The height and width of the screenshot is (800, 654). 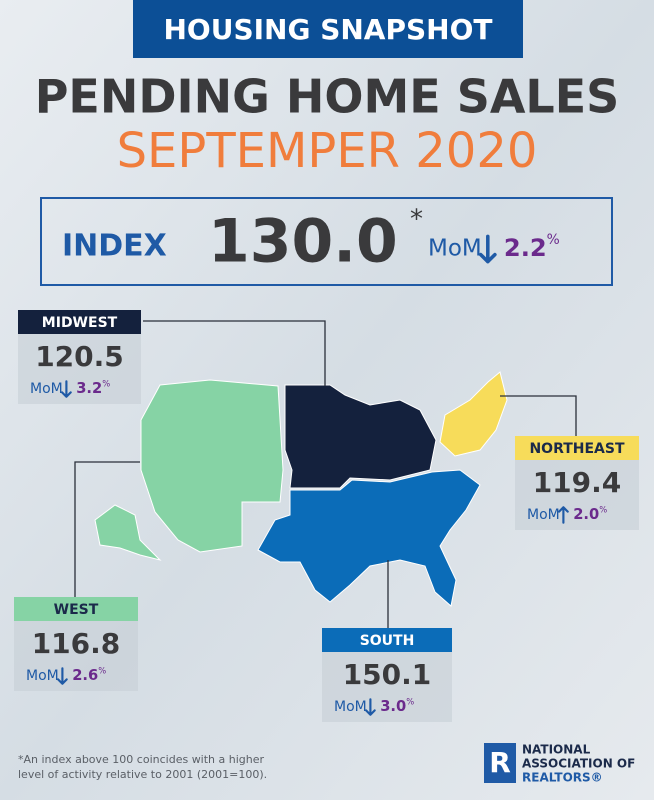 I want to click on region-value: 120.5, so click(x=79, y=356).